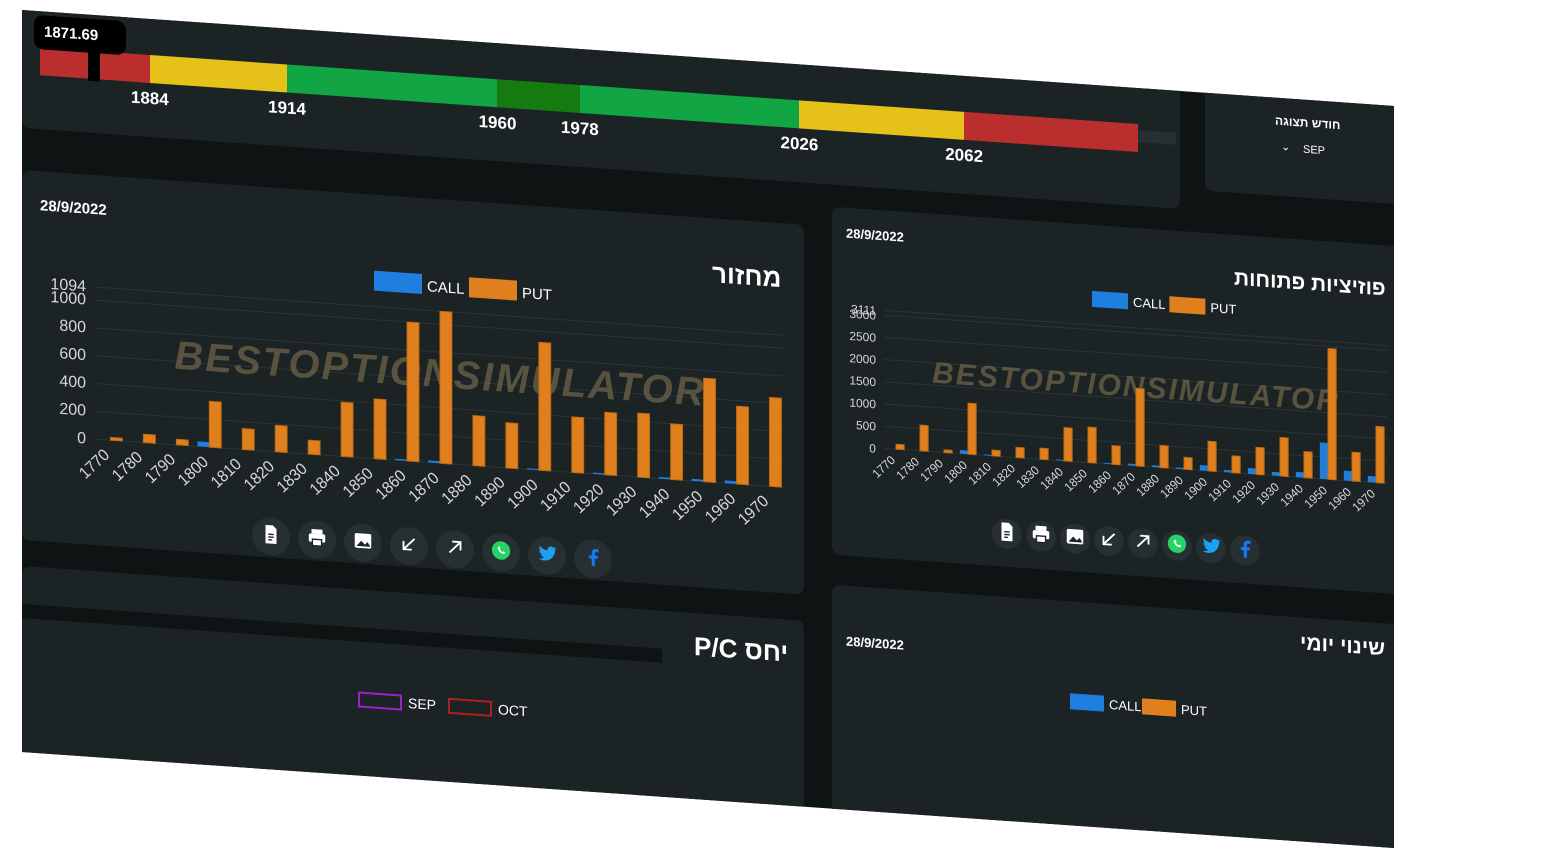 This screenshot has height=848, width=1559. What do you see at coordinates (72, 326) in the screenshot?
I see `y-tick-label: 800` at bounding box center [72, 326].